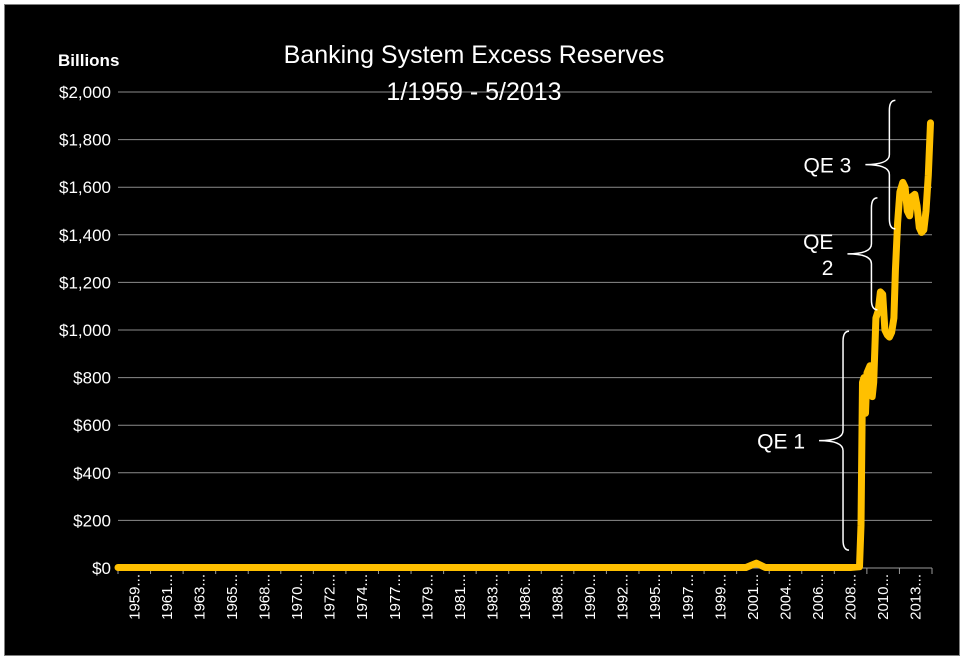 Image resolution: width=964 pixels, height=660 pixels. Describe the element at coordinates (85, 235) in the screenshot. I see `y-tick-label: $1,400` at that location.